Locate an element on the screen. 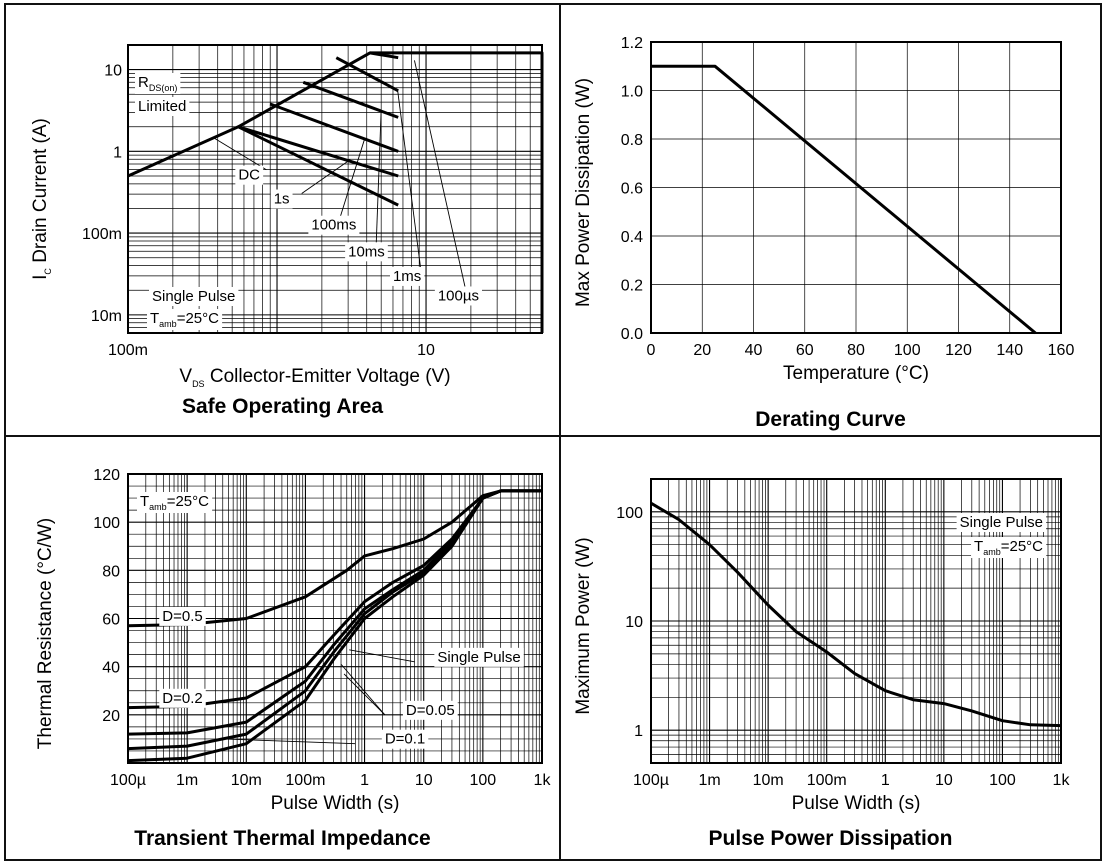 The image size is (1106, 865). transient-x-axis-label: Pulse Width (s) is located at coordinates (335, 803).